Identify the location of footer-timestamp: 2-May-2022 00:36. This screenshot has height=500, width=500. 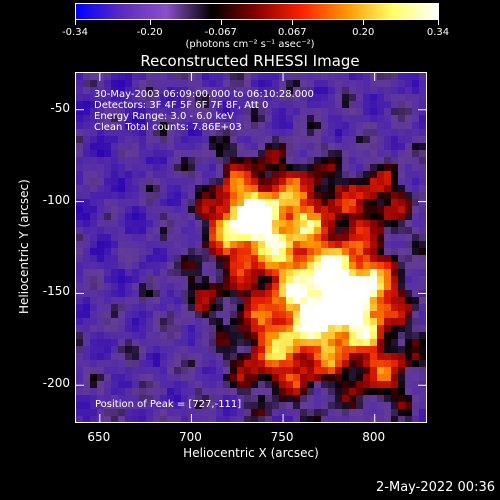
(435, 487).